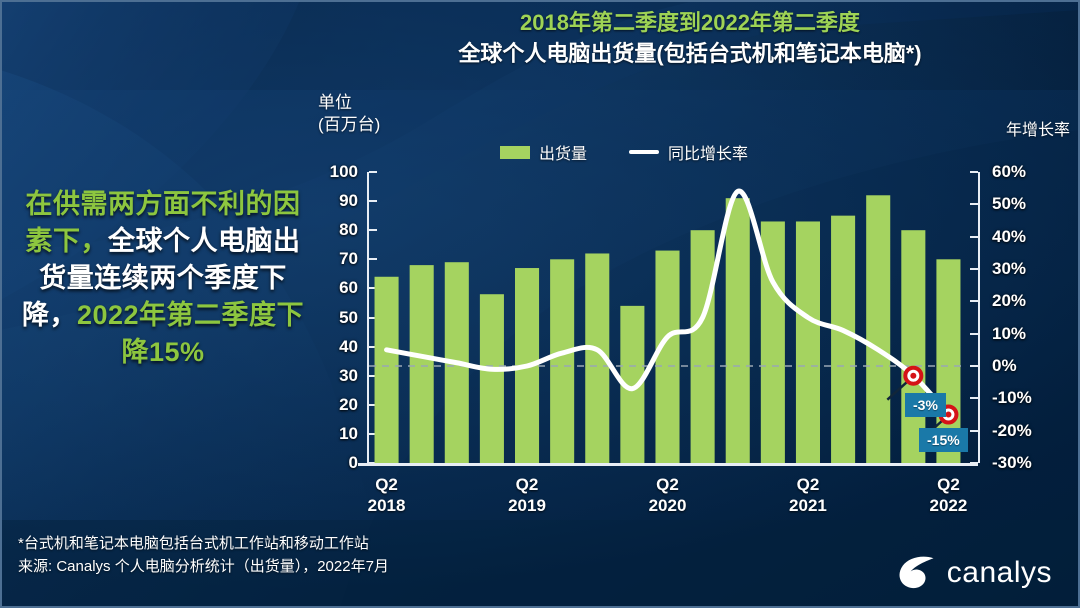 The height and width of the screenshot is (608, 1080). What do you see at coordinates (1012, 430) in the screenshot?
I see `y2-axis-tick-label: -20%` at bounding box center [1012, 430].